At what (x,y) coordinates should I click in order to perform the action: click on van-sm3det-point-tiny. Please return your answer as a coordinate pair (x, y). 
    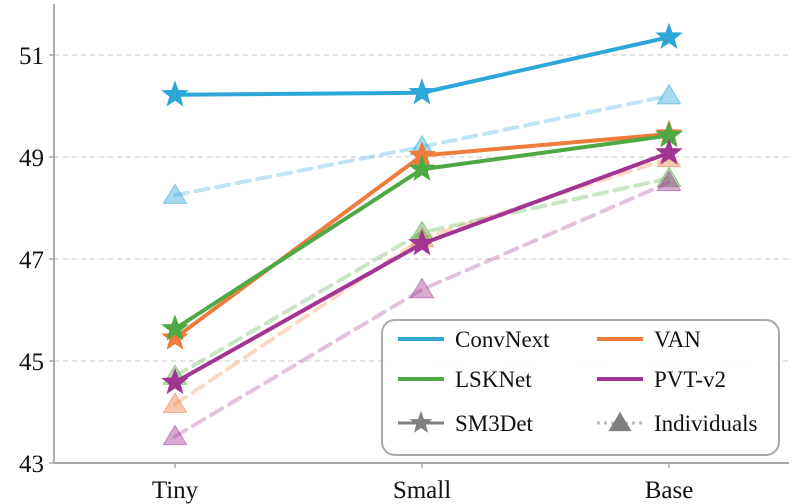
    Looking at the image, I should click on (175, 336).